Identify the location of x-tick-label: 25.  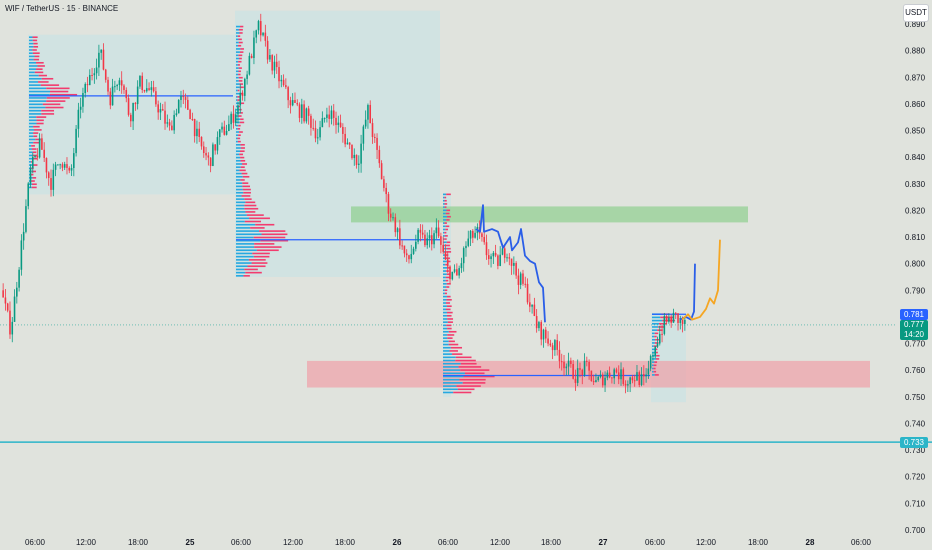
(190, 542).